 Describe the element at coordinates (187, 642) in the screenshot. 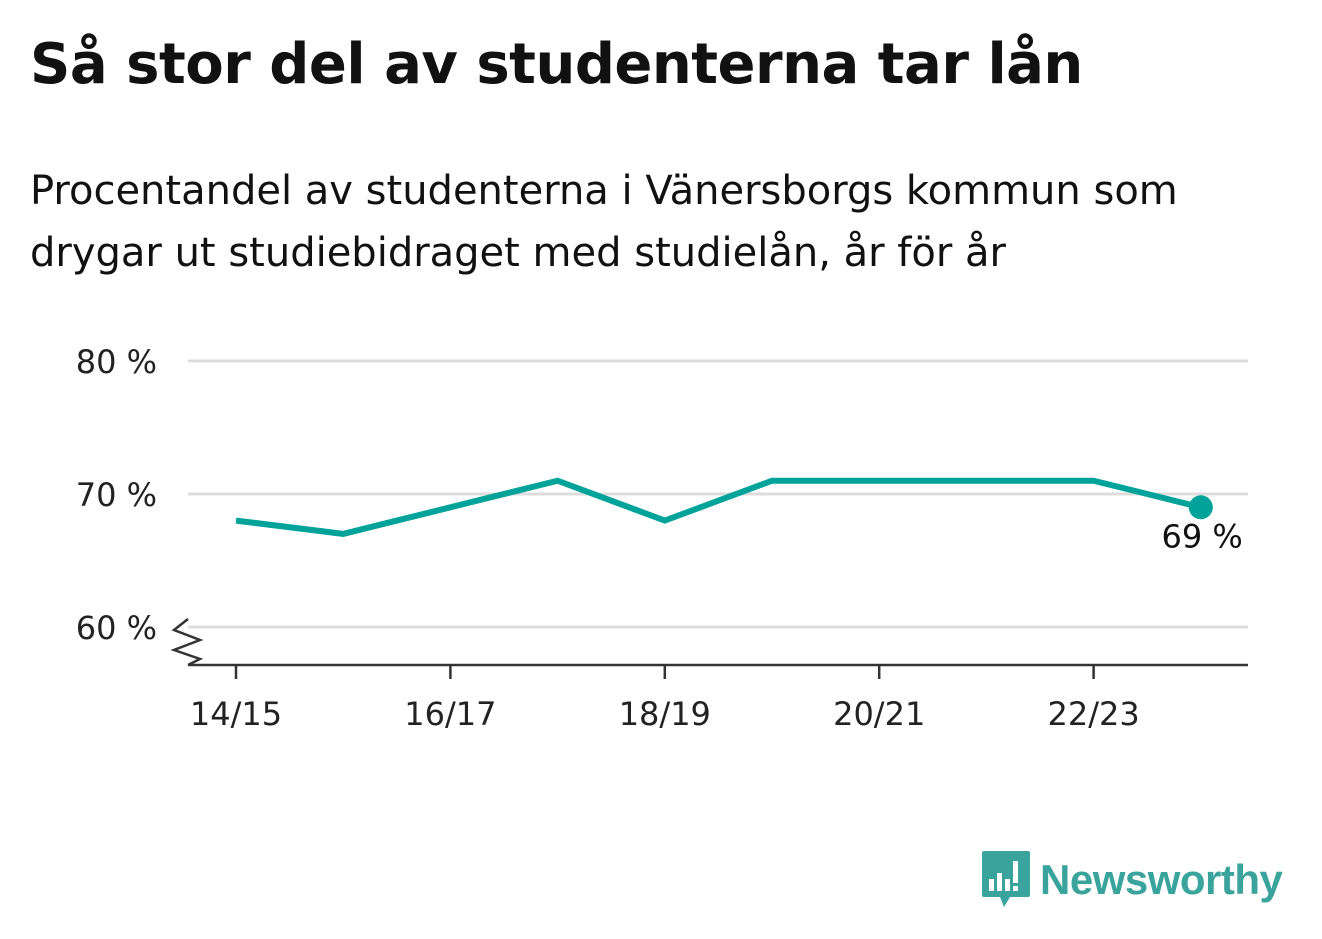

I see `axis-break-icon` at that location.